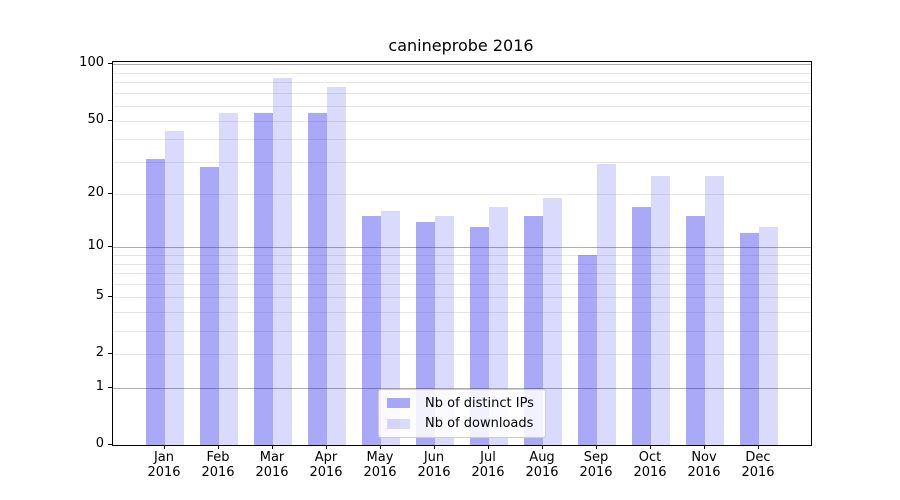  I want to click on x-tick-month: Oct, so click(650, 457).